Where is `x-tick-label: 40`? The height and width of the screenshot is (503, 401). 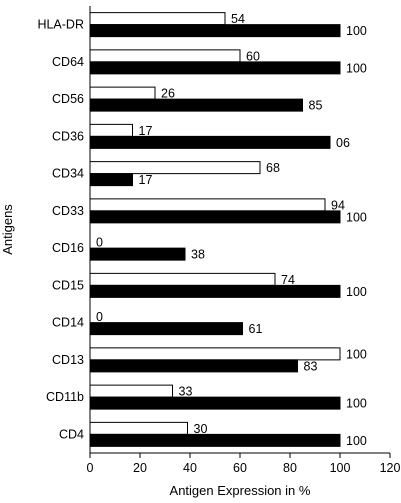
x-tick-label: 40 is located at coordinates (190, 468).